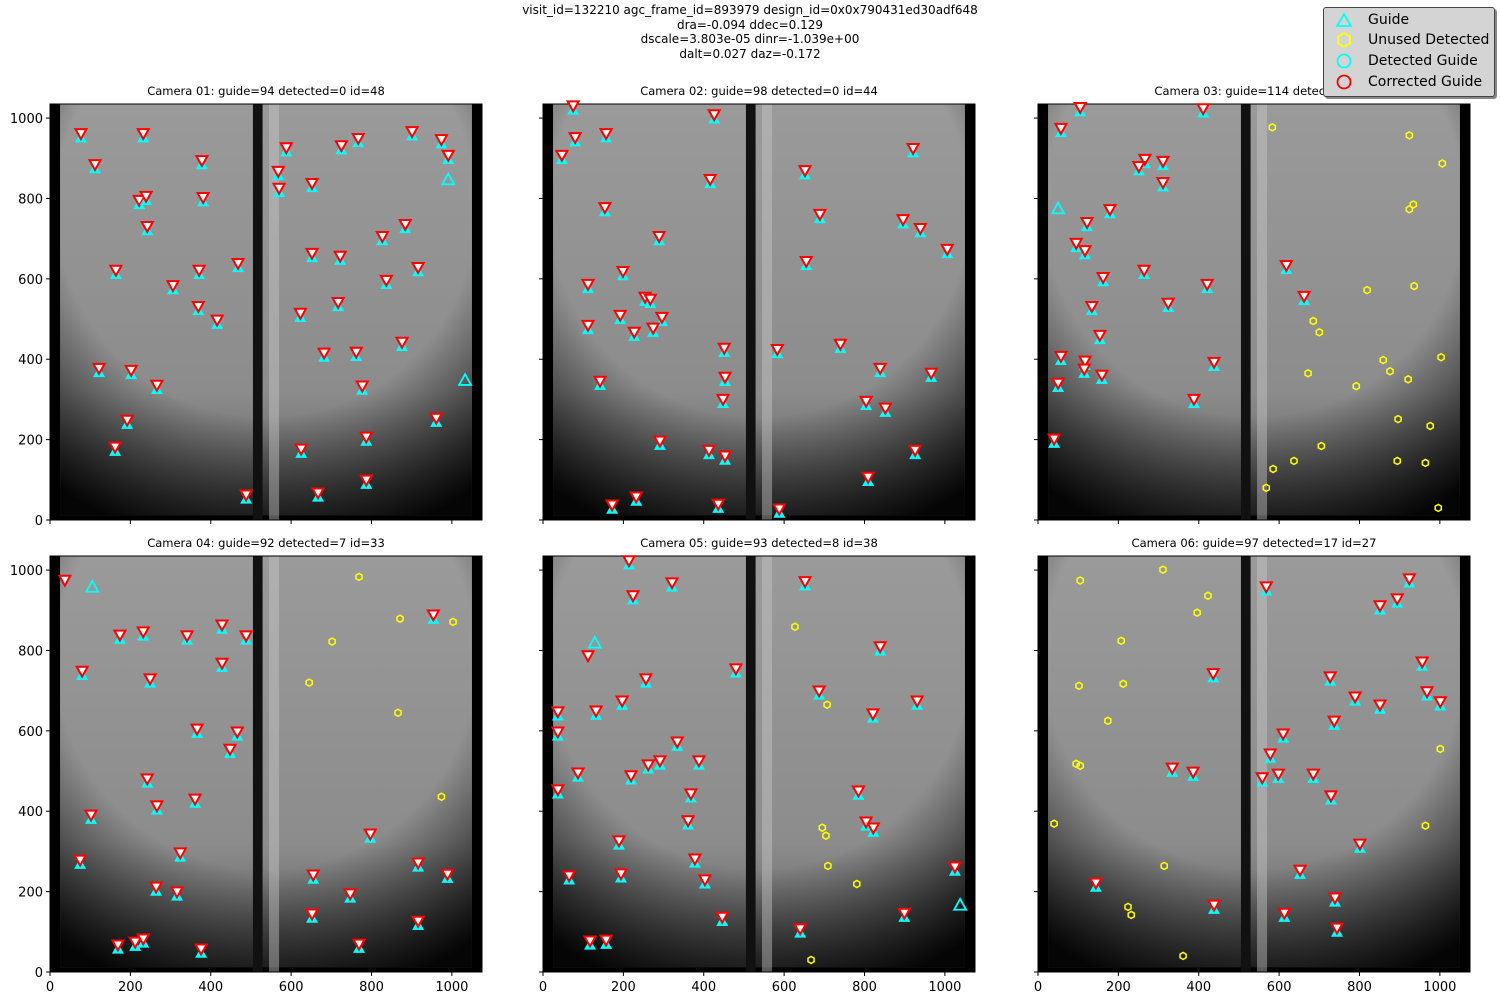 The height and width of the screenshot is (1000, 1500). Describe the element at coordinates (26, 571) in the screenshot. I see `y-tick-label: 1000` at that location.